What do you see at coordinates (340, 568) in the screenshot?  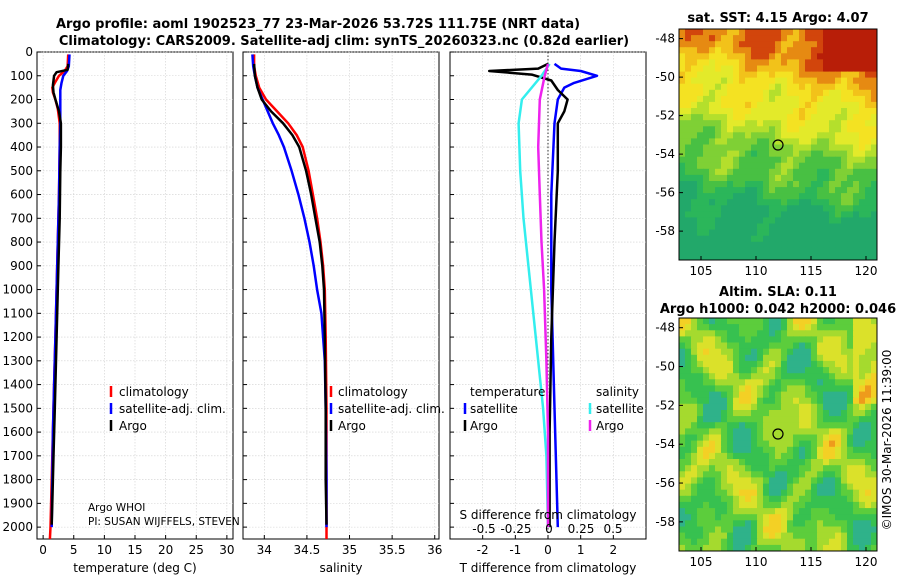 I see `salinity-xlabel: salinity` at bounding box center [340, 568].